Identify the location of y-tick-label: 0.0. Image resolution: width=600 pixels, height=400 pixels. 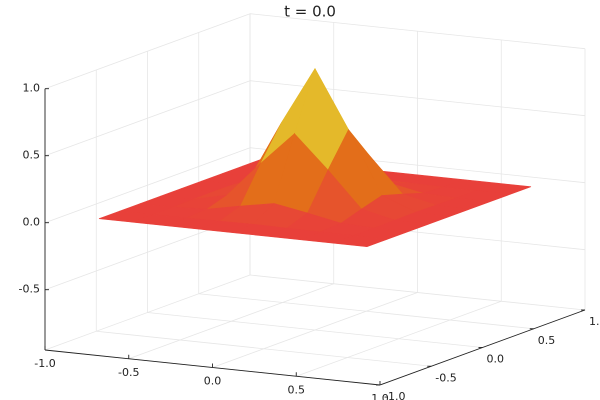
(496, 359).